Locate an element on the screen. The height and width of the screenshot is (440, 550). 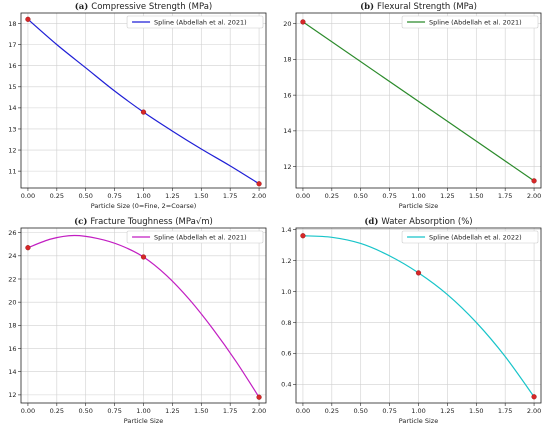
y-tick-label: 0.4 is located at coordinates (286, 385).